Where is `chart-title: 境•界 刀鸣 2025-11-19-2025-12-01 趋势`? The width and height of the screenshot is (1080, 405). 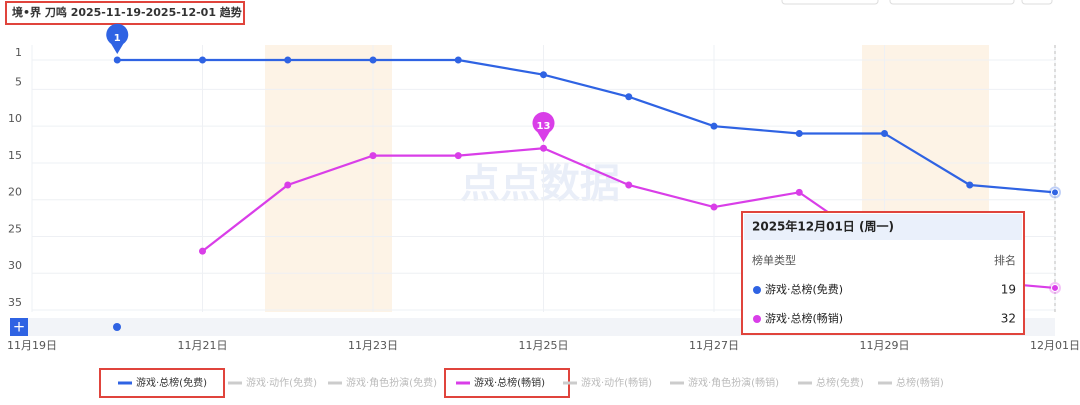 chart-title: 境•界 刀鸣 2025-11-19-2025-12-01 趋势 is located at coordinates (127, 12).